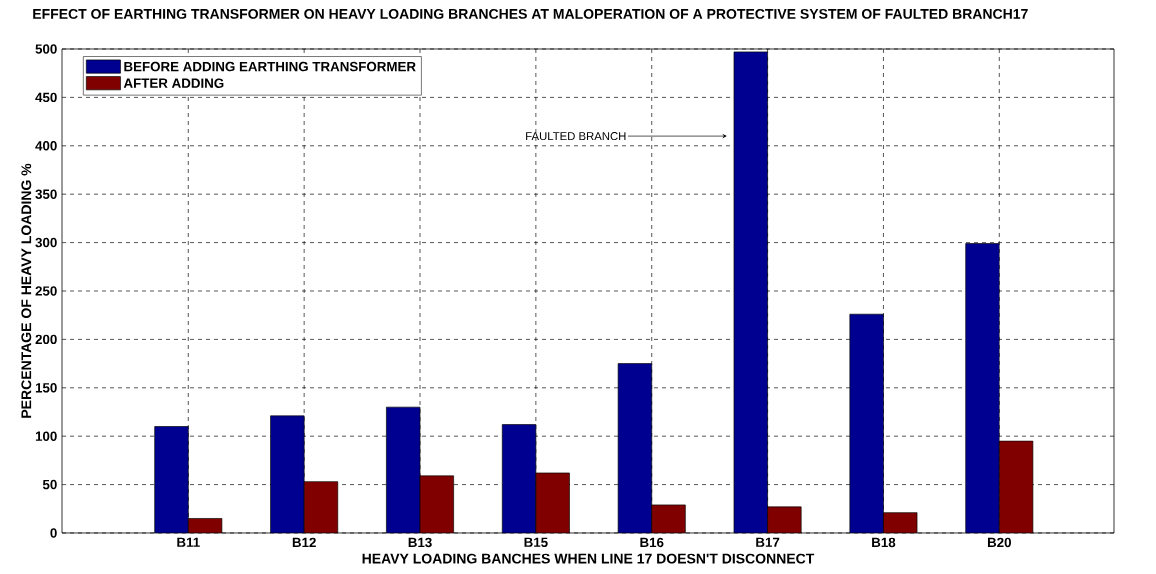 The height and width of the screenshot is (574, 1156). Describe the element at coordinates (46, 49) in the screenshot. I see `y-tick-label: 500` at that location.